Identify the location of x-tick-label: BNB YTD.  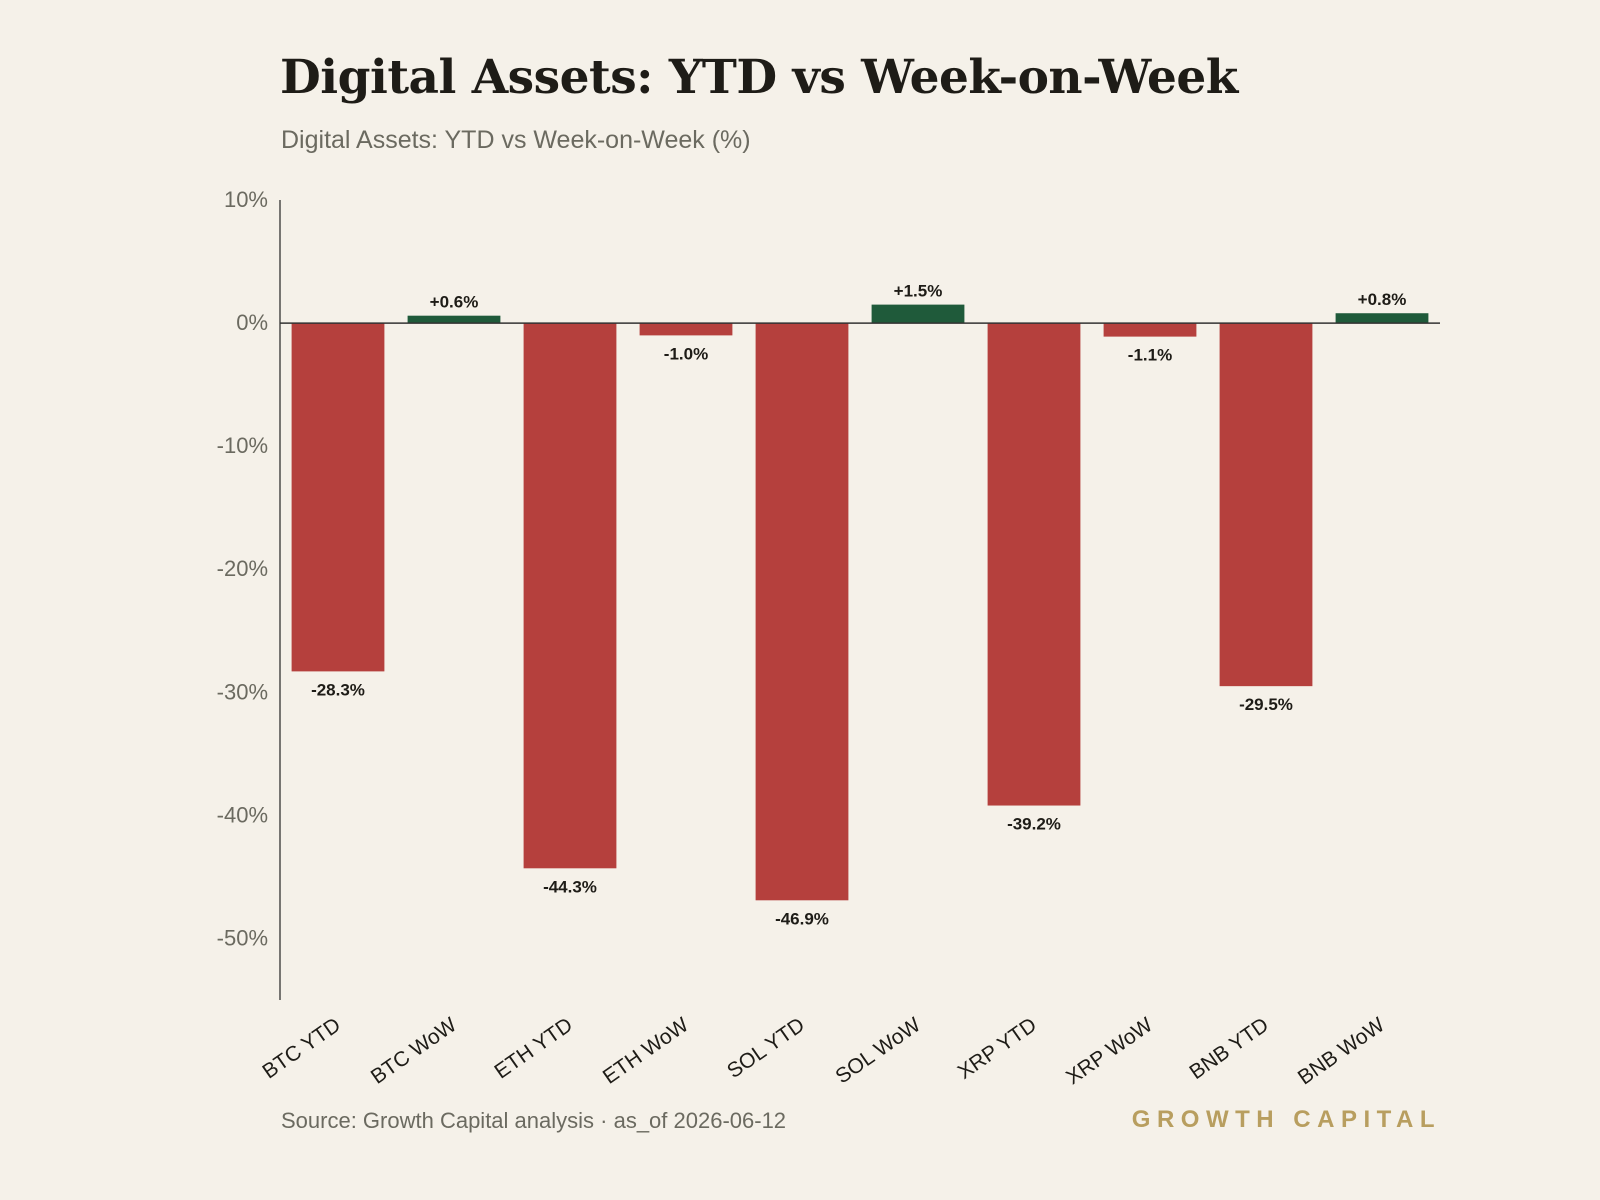
(1228, 1048).